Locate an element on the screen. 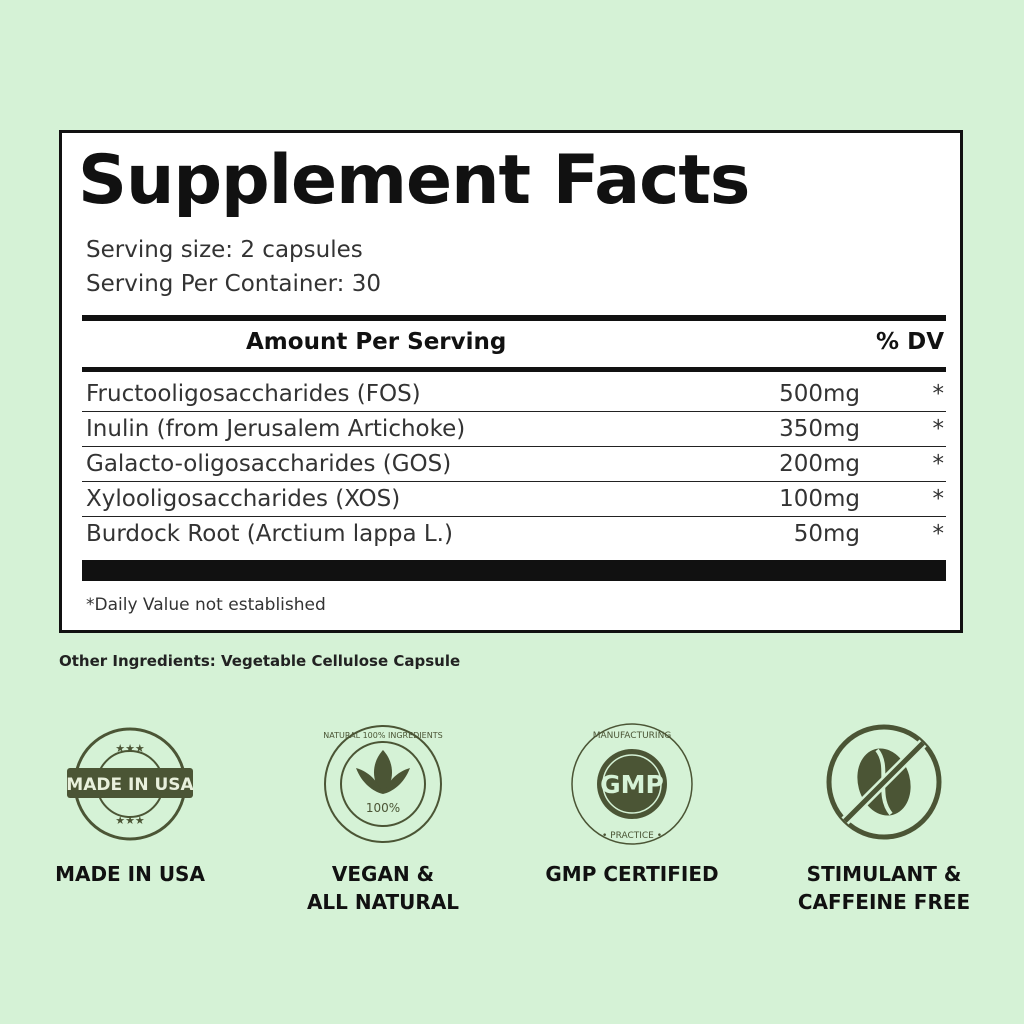 This screenshot has height=1024, width=1024. servings-per-container: Serving Per Container: 30 is located at coordinates (233, 284).